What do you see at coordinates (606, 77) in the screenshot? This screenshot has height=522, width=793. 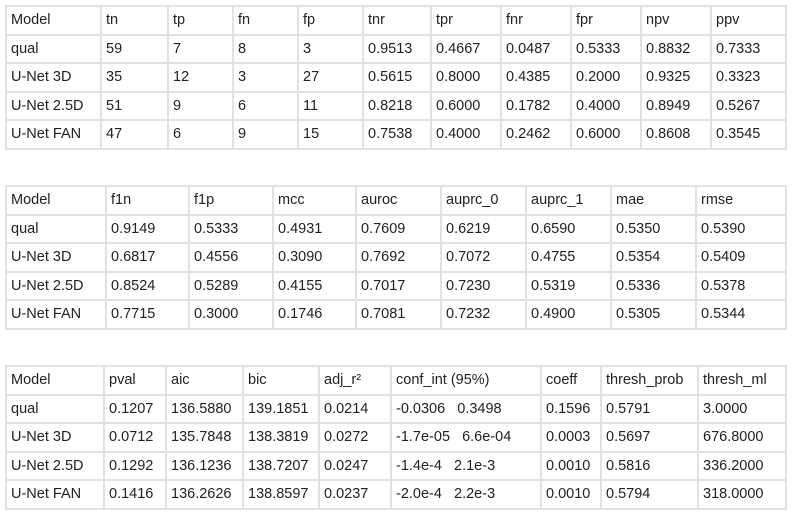 I see `metric-cell: 0.2000` at bounding box center [606, 77].